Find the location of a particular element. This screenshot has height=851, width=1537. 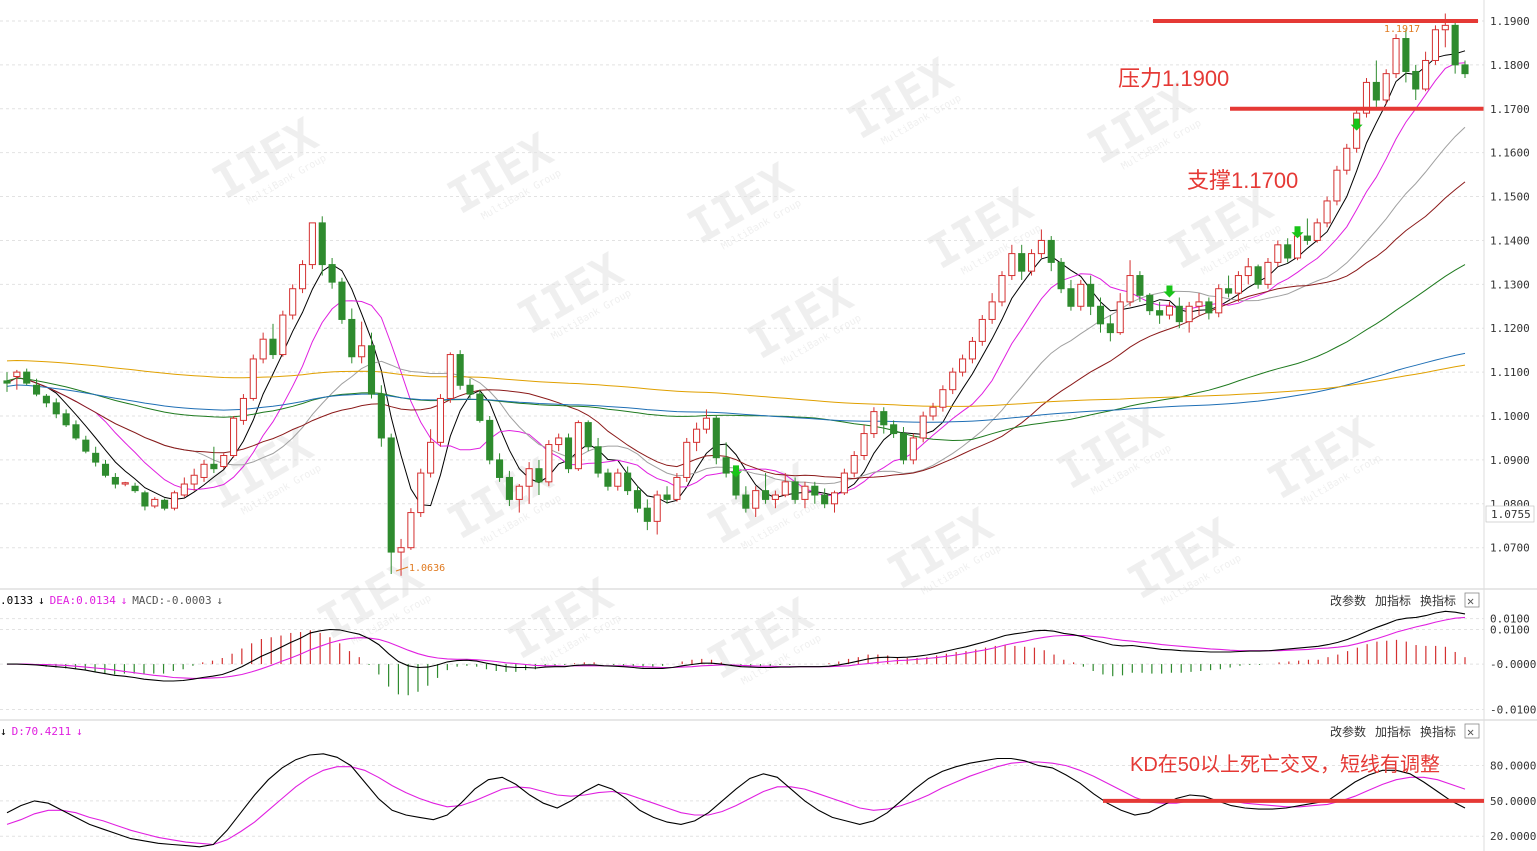

y-tick-label: 1.1700 is located at coordinates (1510, 109).